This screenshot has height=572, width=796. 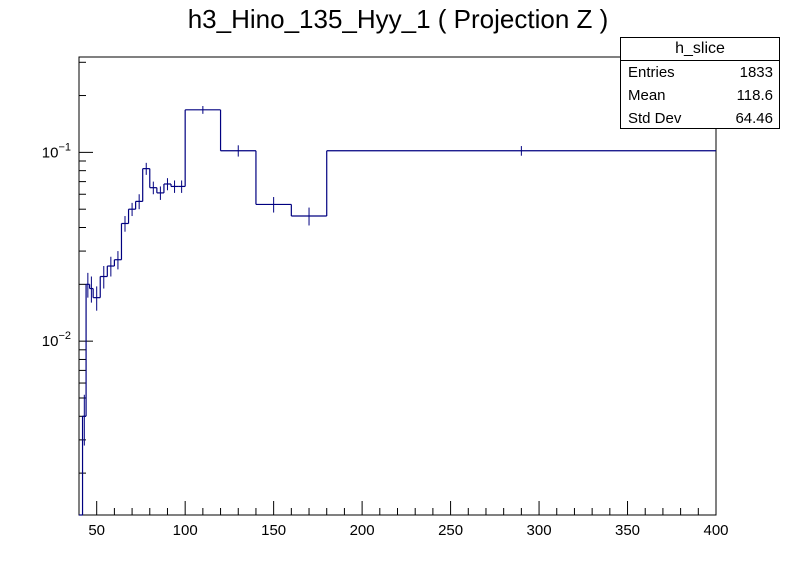 What do you see at coordinates (754, 95) in the screenshot?
I see `stats-value-mean: 118.6` at bounding box center [754, 95].